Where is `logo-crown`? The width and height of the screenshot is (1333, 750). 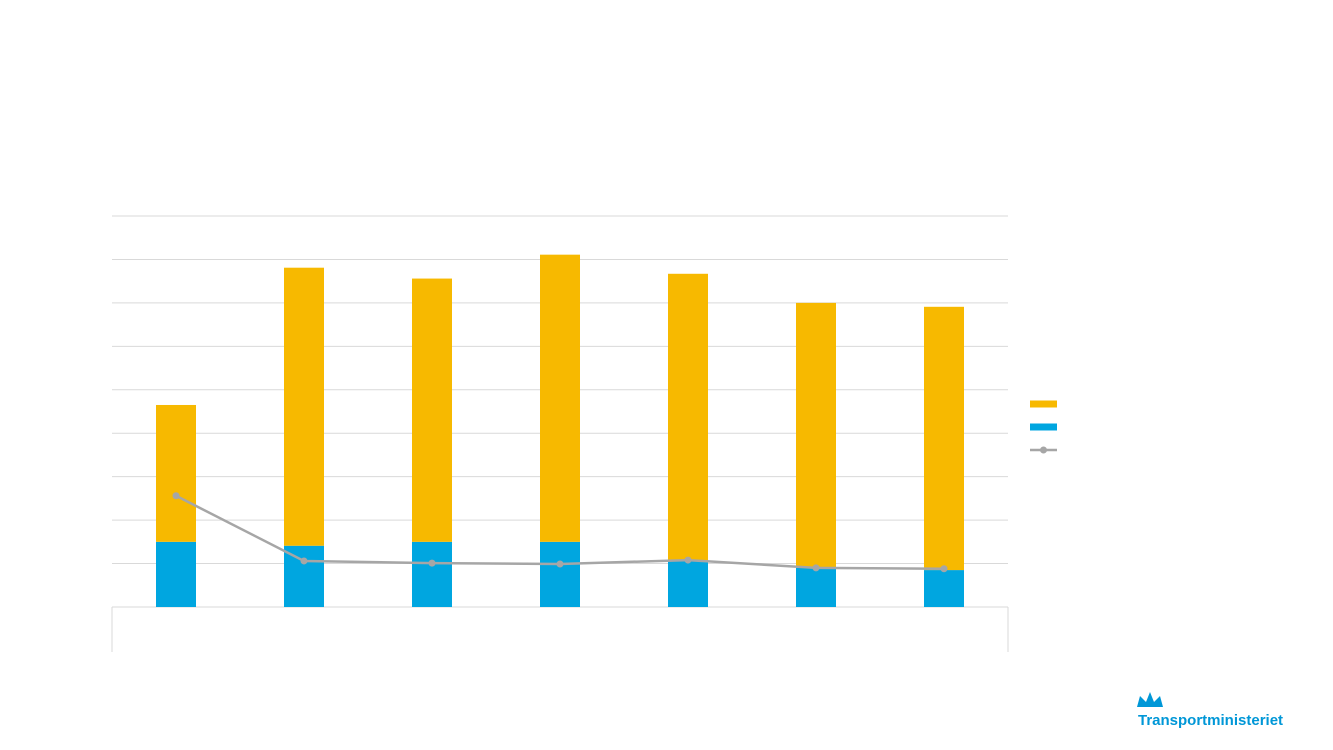 logo-crown is located at coordinates (1150, 699).